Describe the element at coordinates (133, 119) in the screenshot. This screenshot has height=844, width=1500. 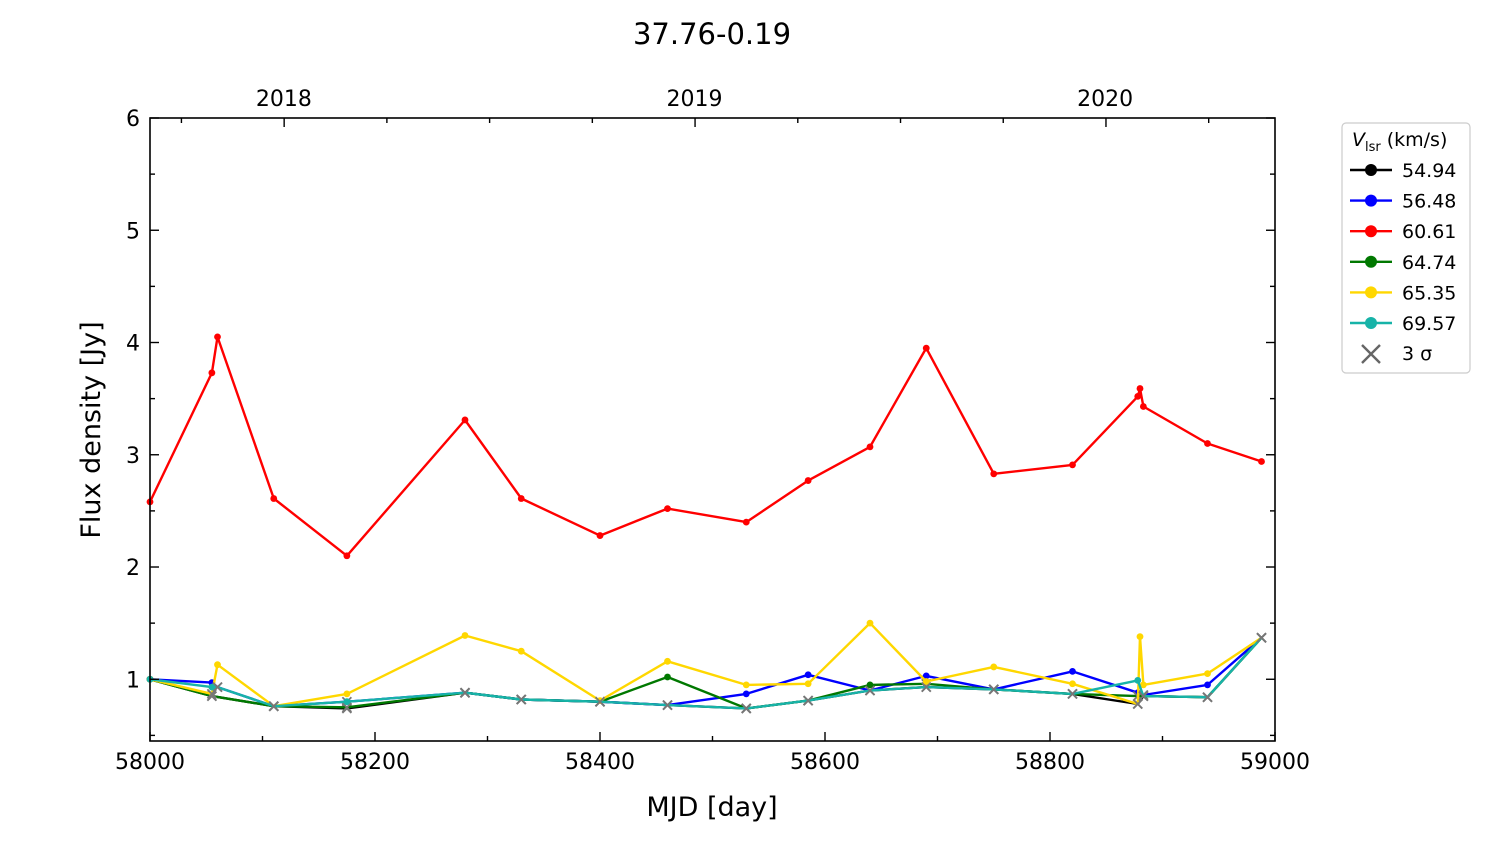
I see `y-tick-label: 6` at that location.